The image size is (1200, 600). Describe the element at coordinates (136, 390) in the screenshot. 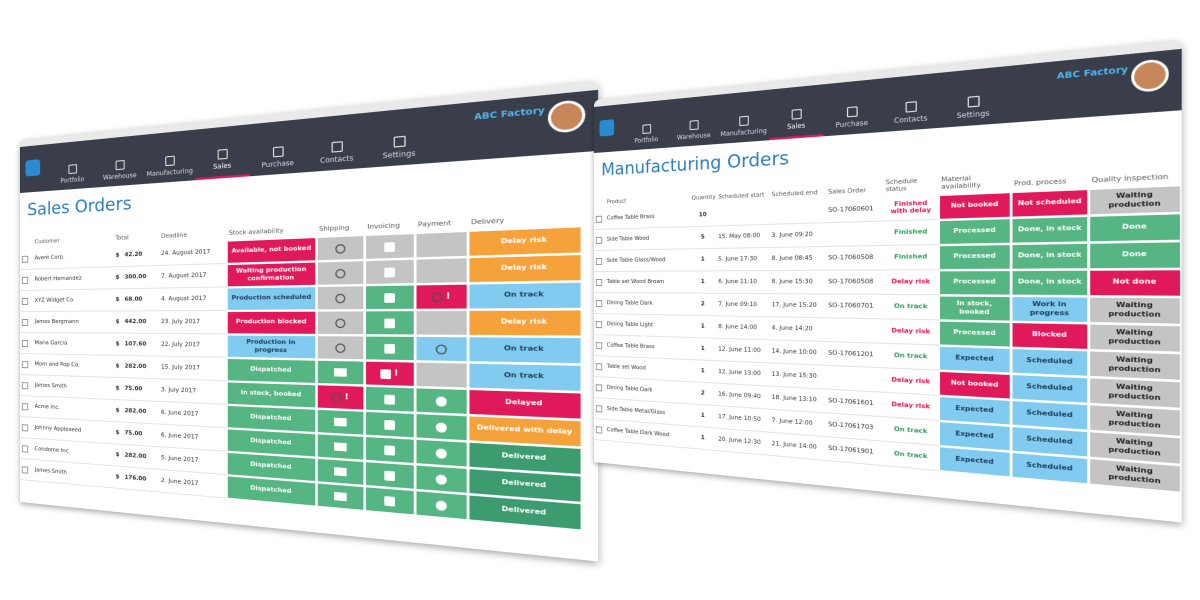

I see `total: $75.00` at that location.